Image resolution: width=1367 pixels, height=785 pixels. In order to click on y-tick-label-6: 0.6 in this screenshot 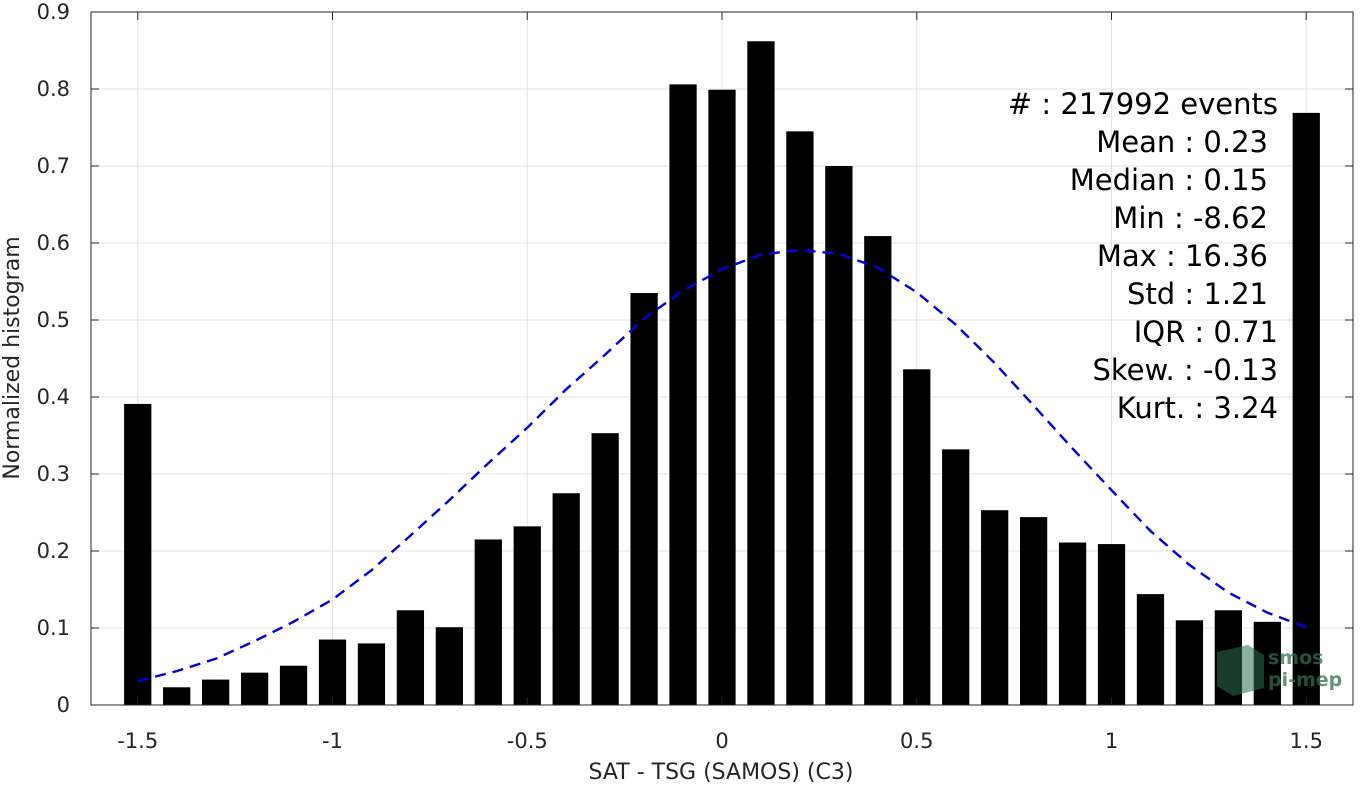, I will do `click(53, 243)`.